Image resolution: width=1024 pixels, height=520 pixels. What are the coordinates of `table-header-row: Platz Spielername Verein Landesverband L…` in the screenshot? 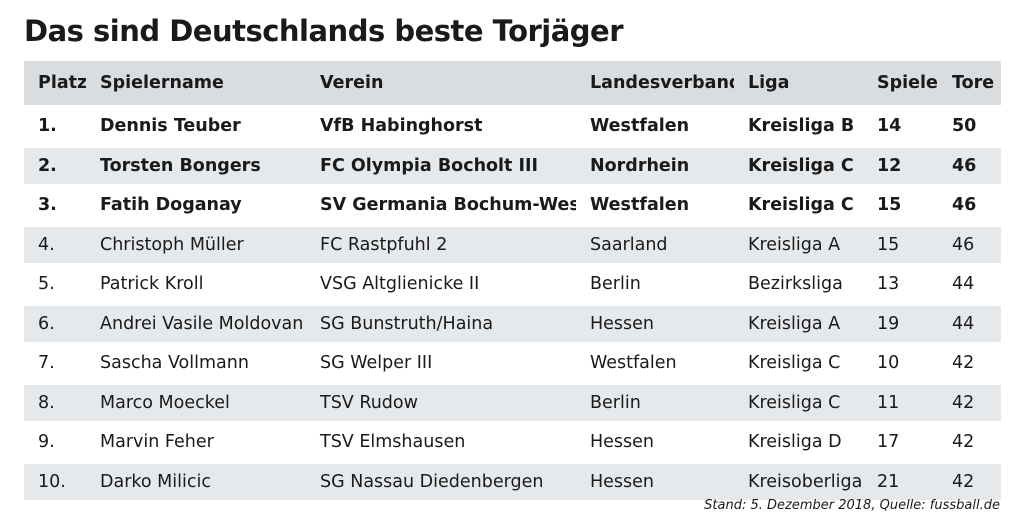 It's located at (512, 84).